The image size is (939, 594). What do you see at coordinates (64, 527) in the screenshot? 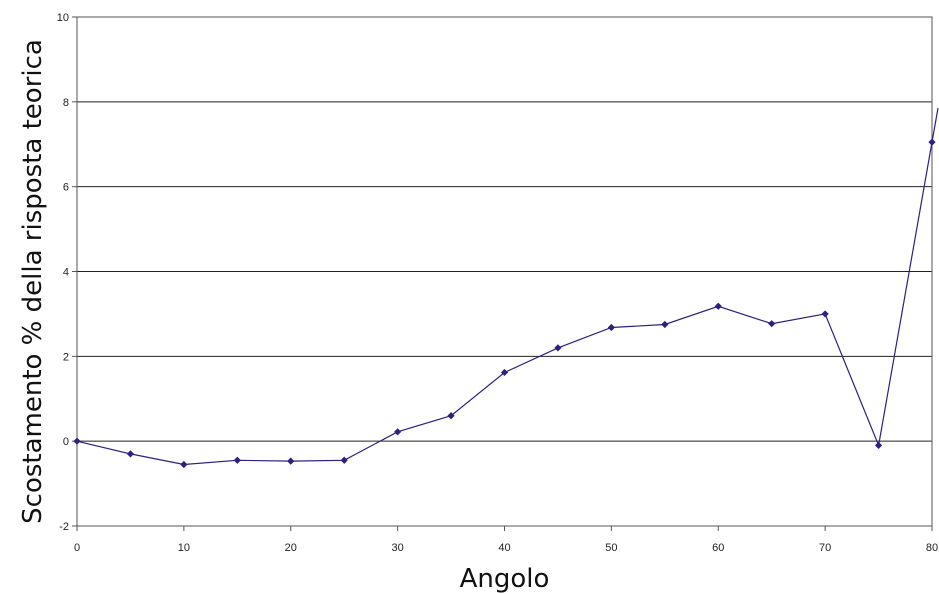
I see `y-tick-label: -2` at bounding box center [64, 527].